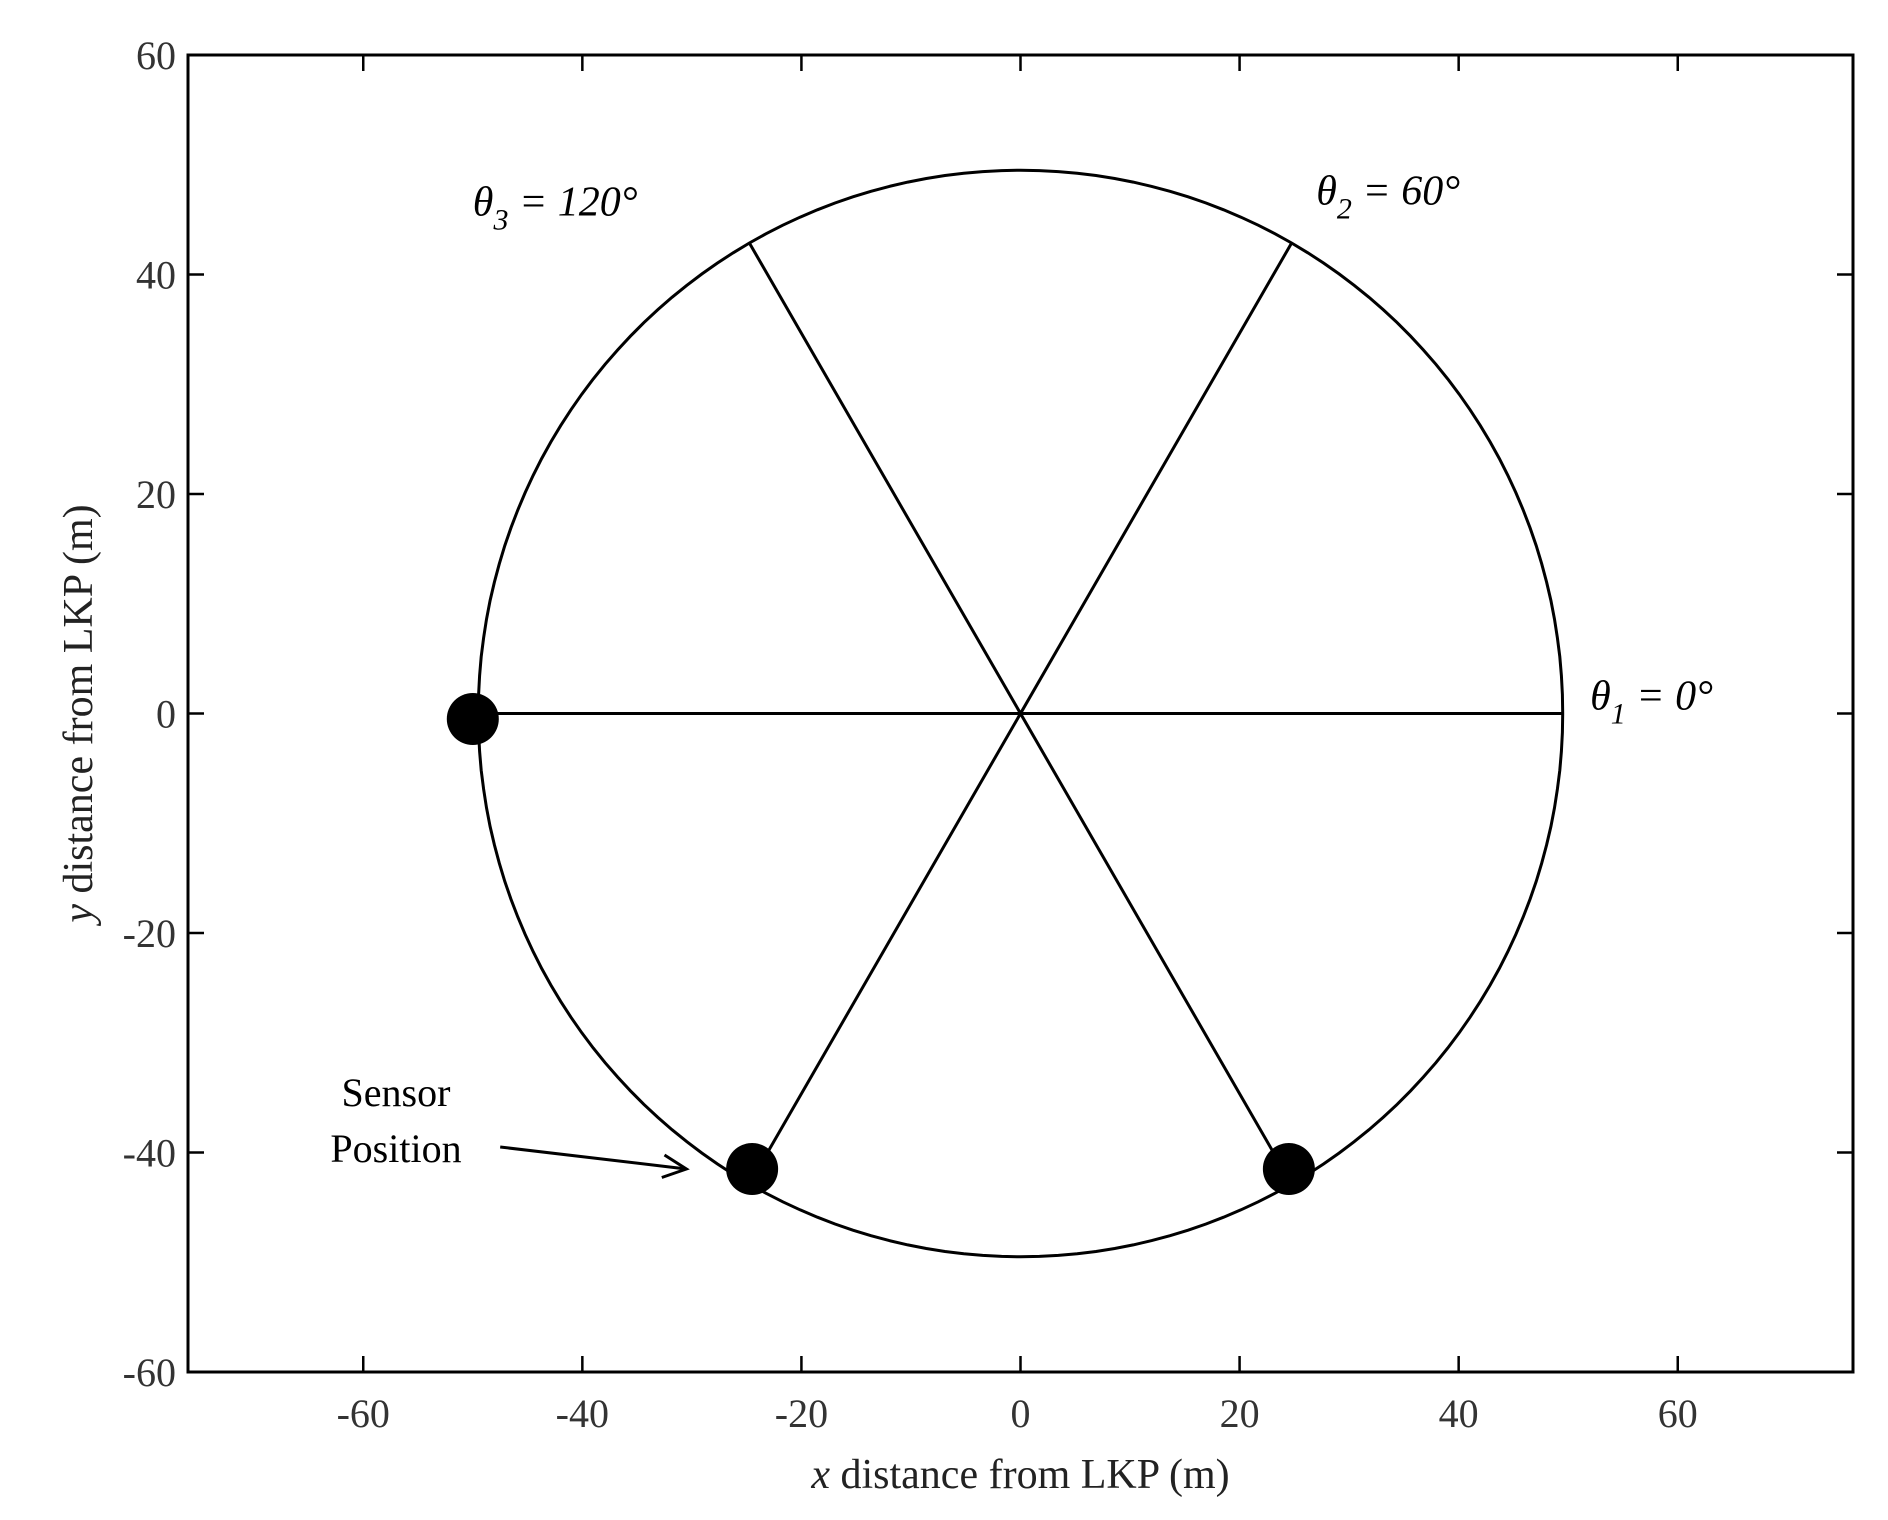  Describe the element at coordinates (820, 1475) in the screenshot. I see `x-axis-label-var: x` at that location.